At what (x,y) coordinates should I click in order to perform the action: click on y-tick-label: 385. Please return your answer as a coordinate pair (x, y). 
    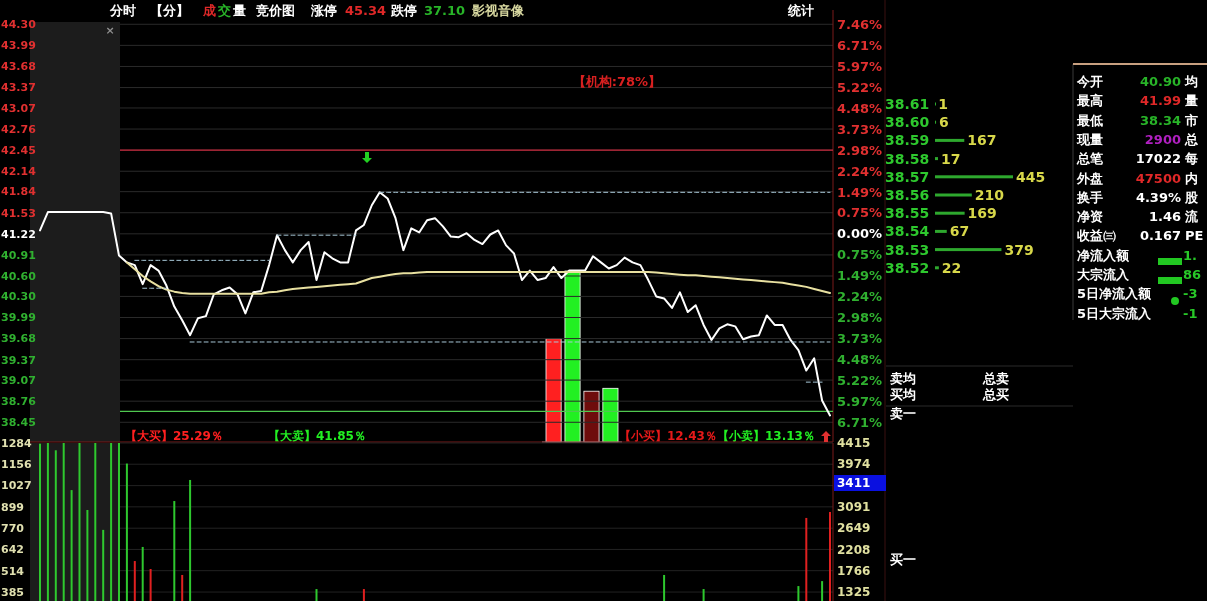
    Looking at the image, I should click on (12, 592).